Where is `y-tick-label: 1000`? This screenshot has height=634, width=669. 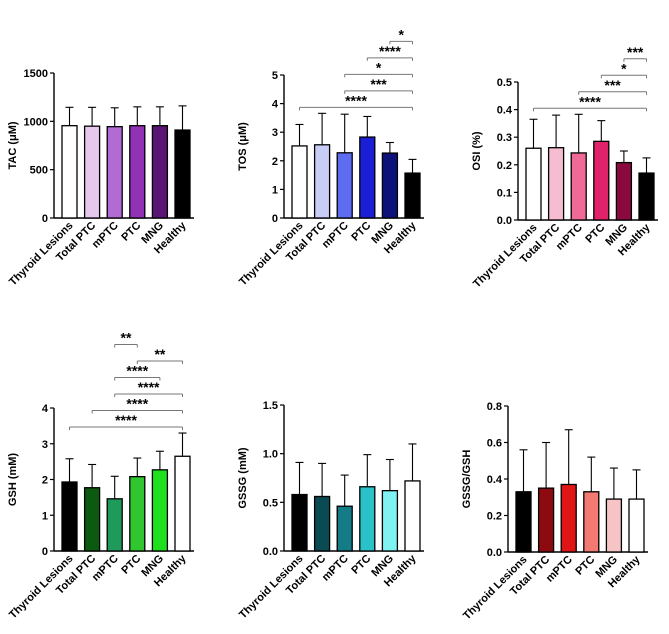 y-tick-label: 1000 is located at coordinates (36, 122).